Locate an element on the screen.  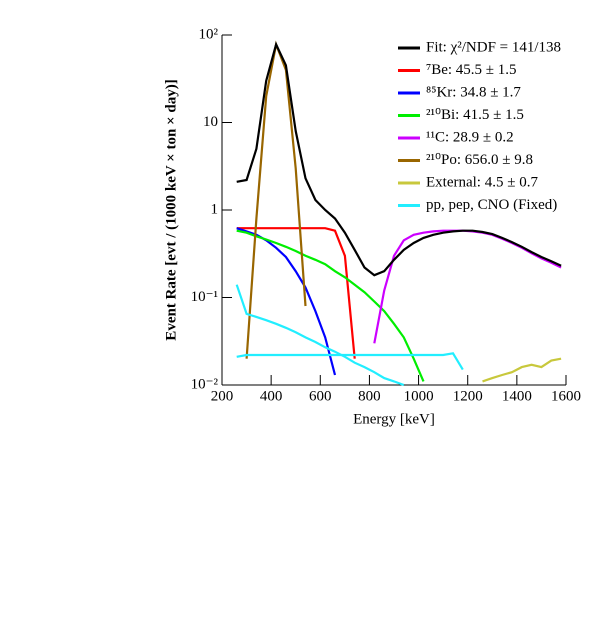
x-axis-label: Energy [keV] is located at coordinates (394, 419).